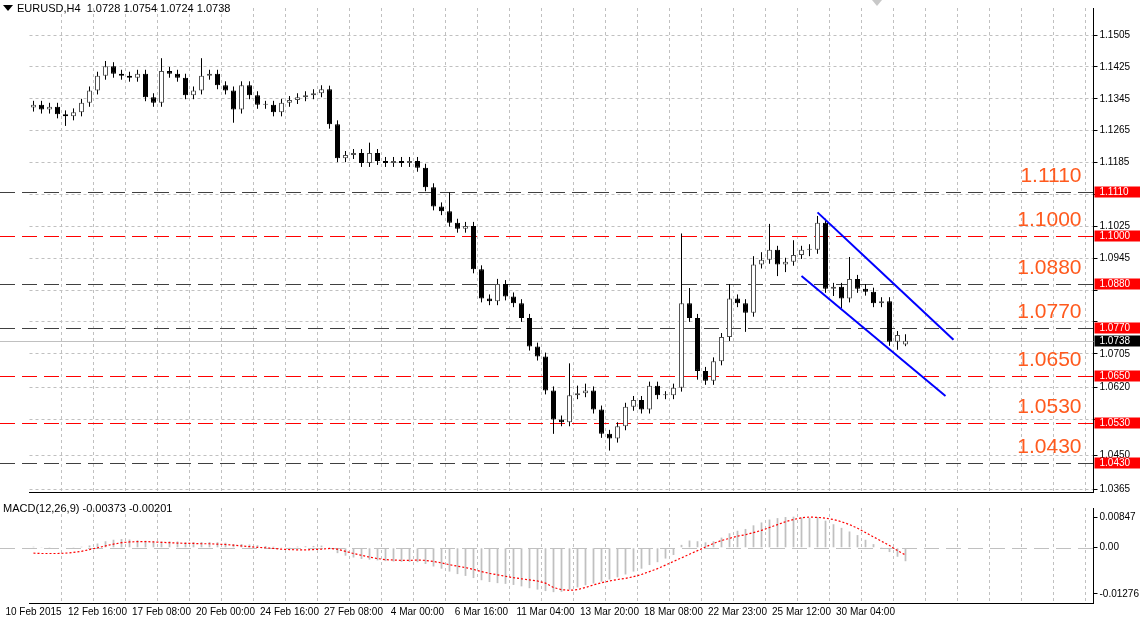 The height and width of the screenshot is (623, 1141). I want to click on ref-line-label: 1.0530, so click(1115, 422).